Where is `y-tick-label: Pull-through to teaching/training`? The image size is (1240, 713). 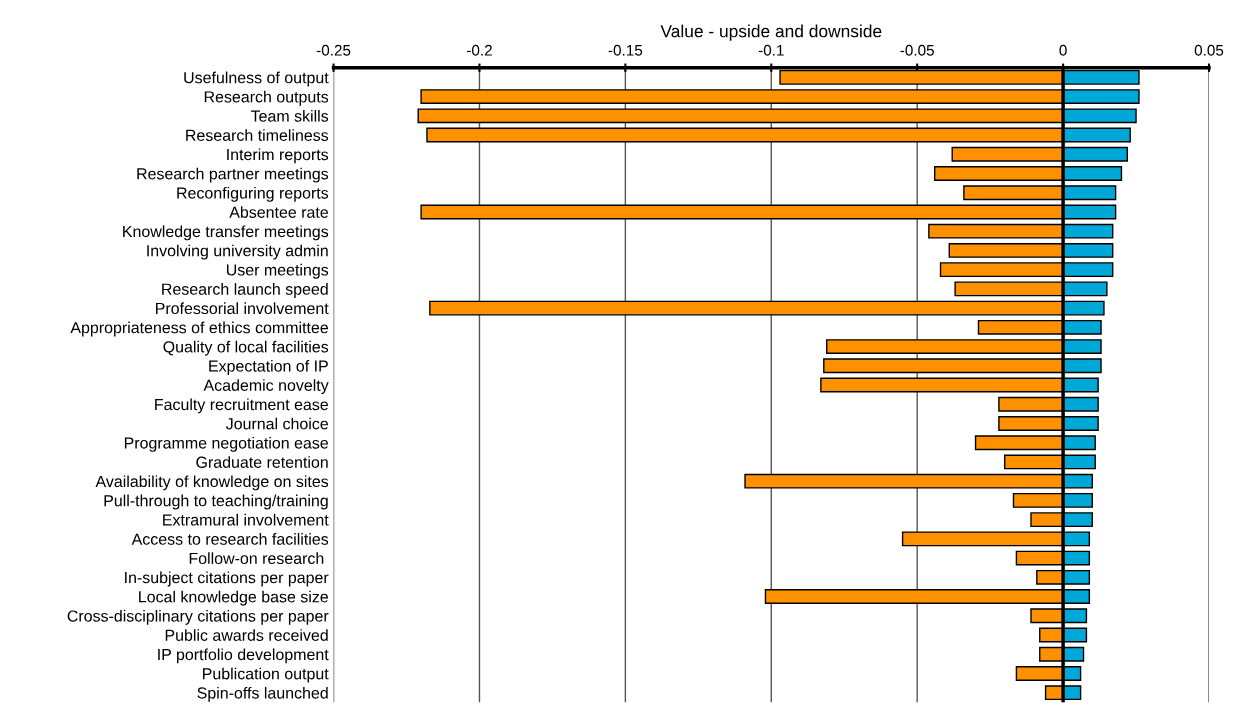
y-tick-label: Pull-through to teaching/training is located at coordinates (216, 502).